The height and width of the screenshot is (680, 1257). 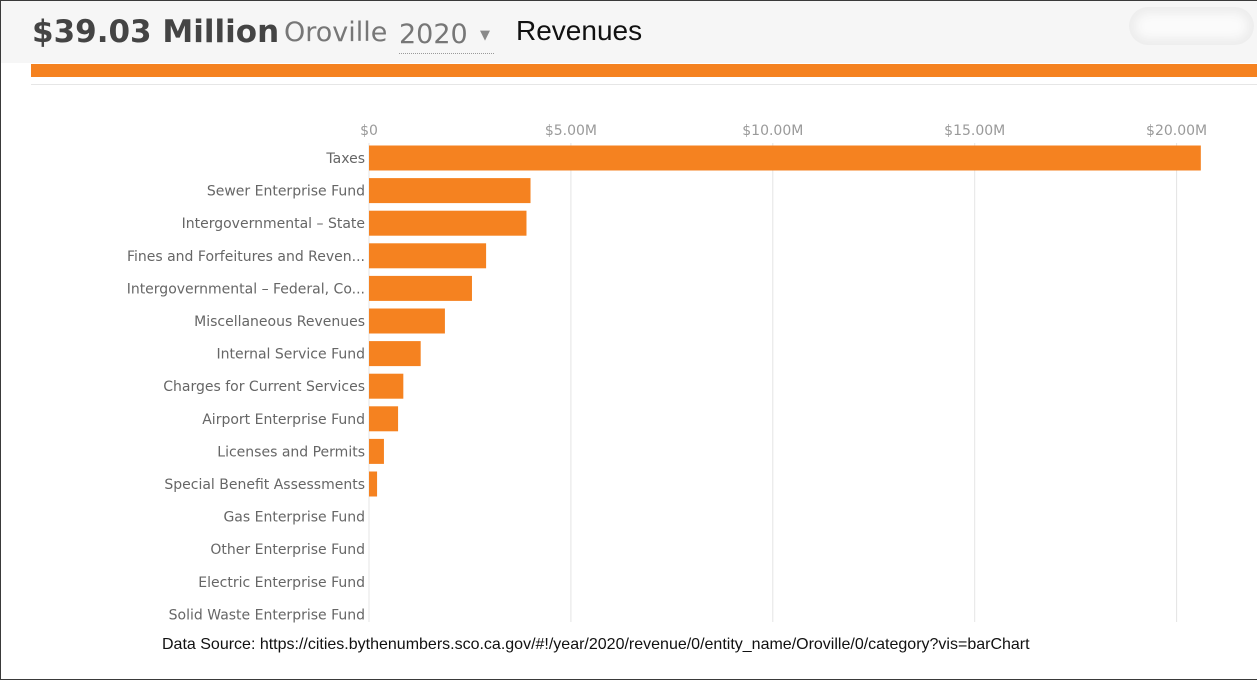 I want to click on category-label: Electric Enterprise Fund, so click(x=281, y=583).